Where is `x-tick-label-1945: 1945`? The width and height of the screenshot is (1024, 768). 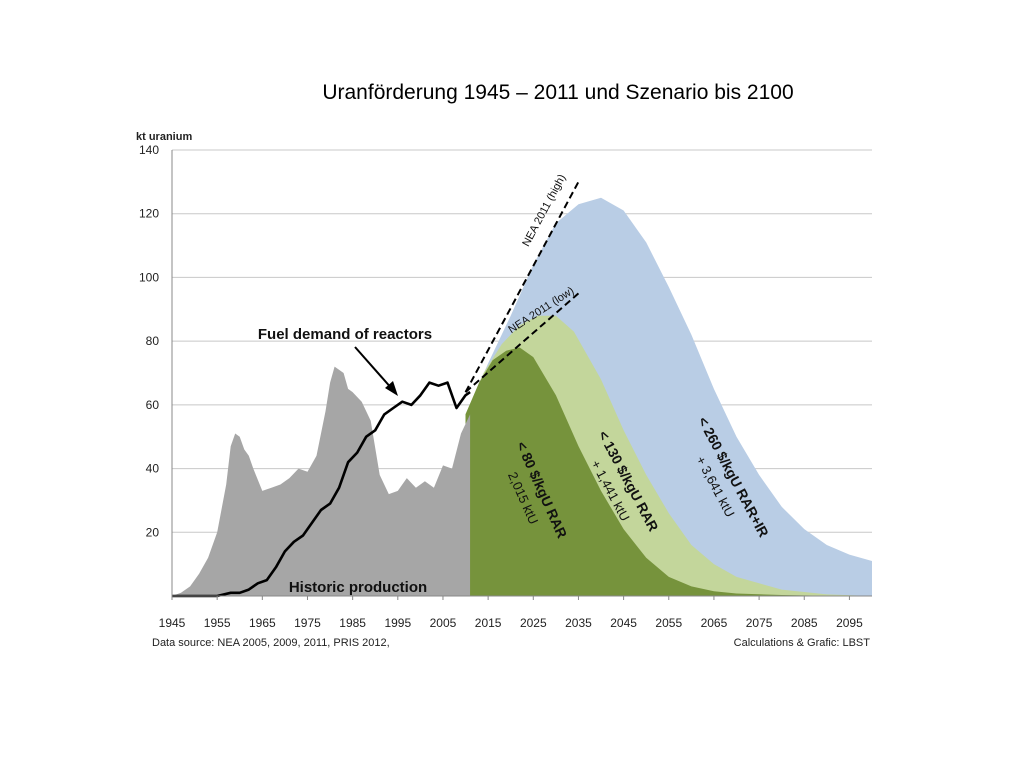 x-tick-label-1945: 1945 is located at coordinates (172, 623).